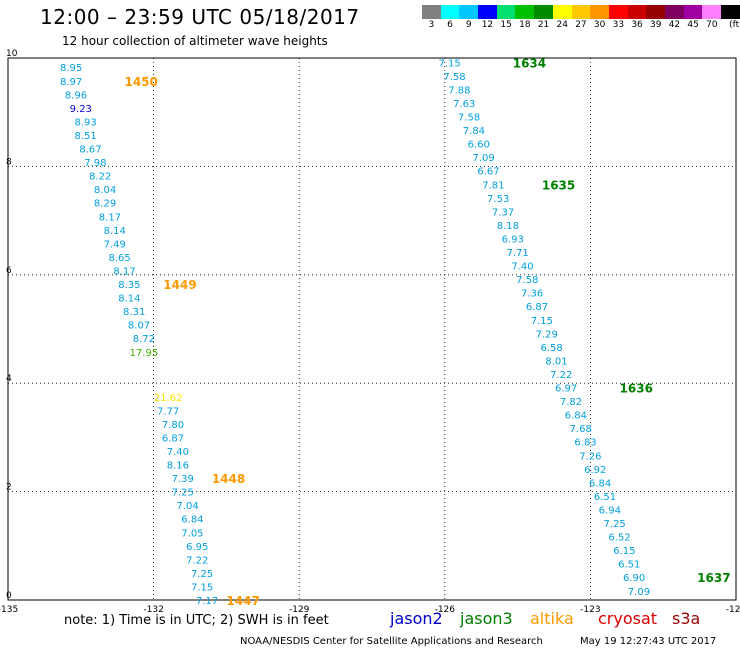 The height and width of the screenshot is (650, 740). What do you see at coordinates (552, 618) in the screenshot?
I see `satellite-legend-item: altika` at bounding box center [552, 618].